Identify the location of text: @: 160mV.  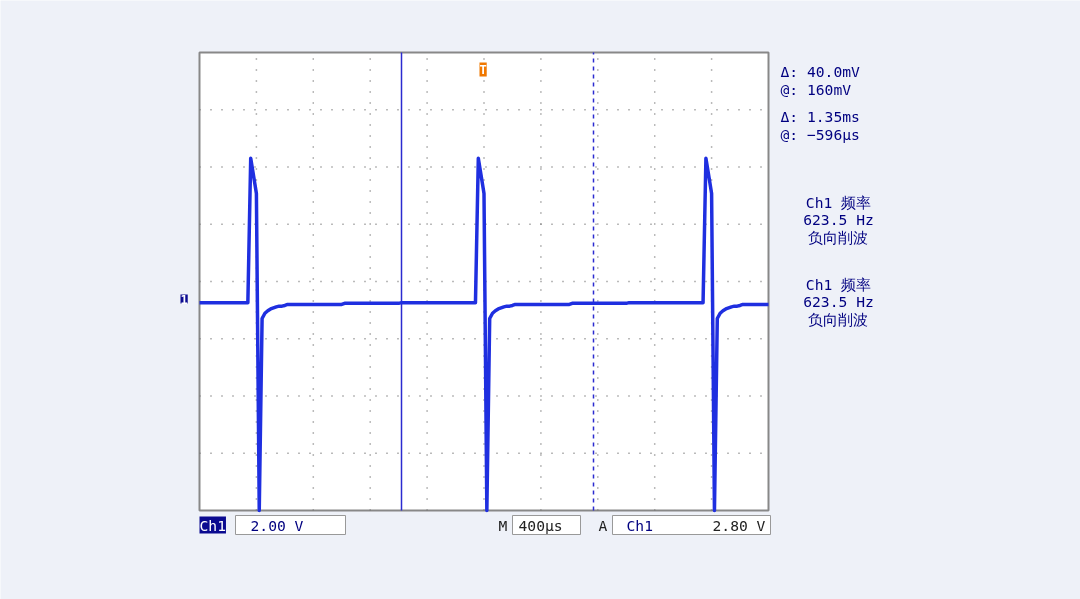
(816, 89).